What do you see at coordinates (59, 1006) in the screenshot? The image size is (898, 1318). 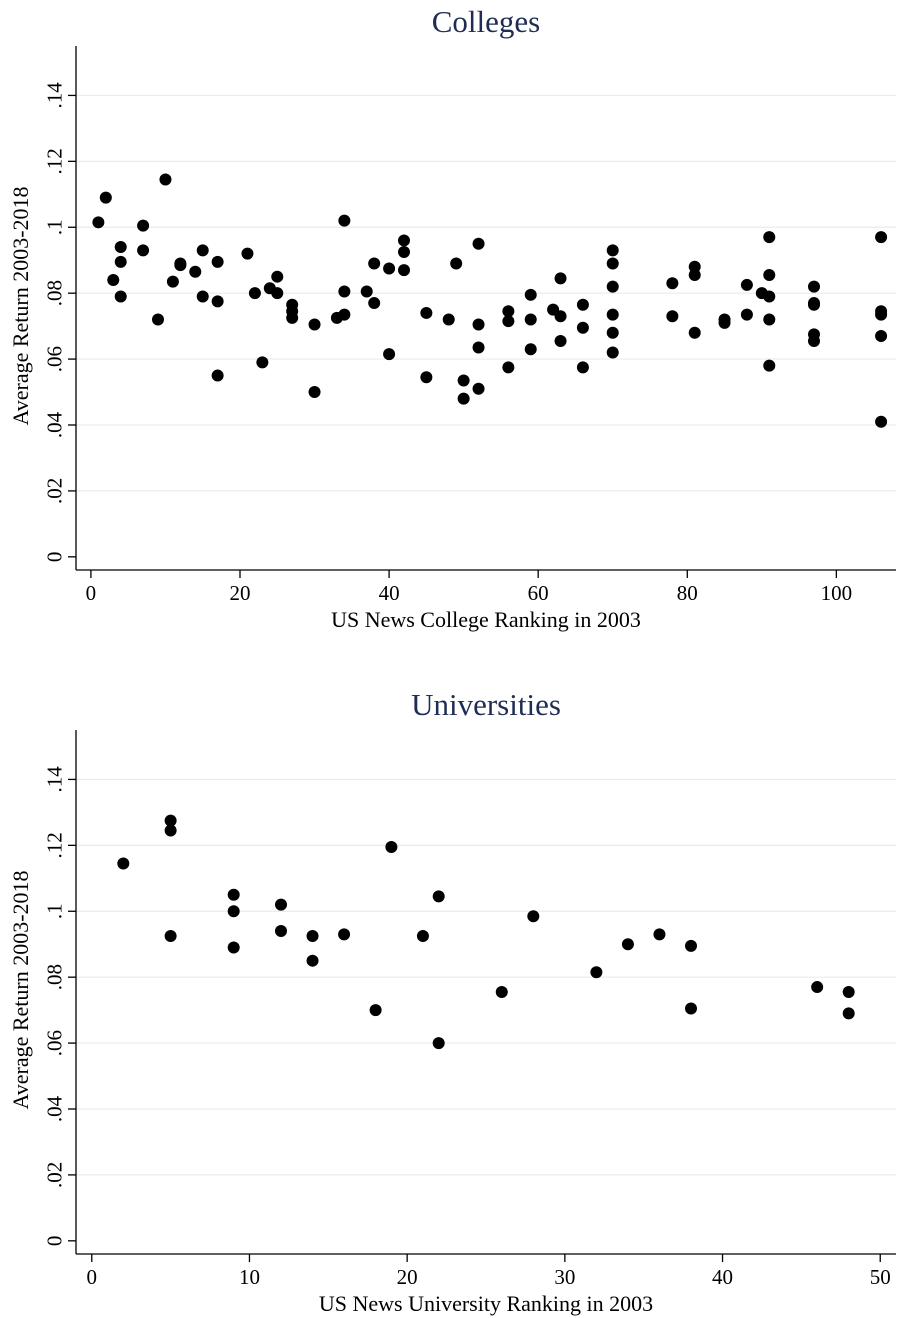 I see `y-ticks: 0 .02 .04 .06 .08 .1 .12 .14` at bounding box center [59, 1006].